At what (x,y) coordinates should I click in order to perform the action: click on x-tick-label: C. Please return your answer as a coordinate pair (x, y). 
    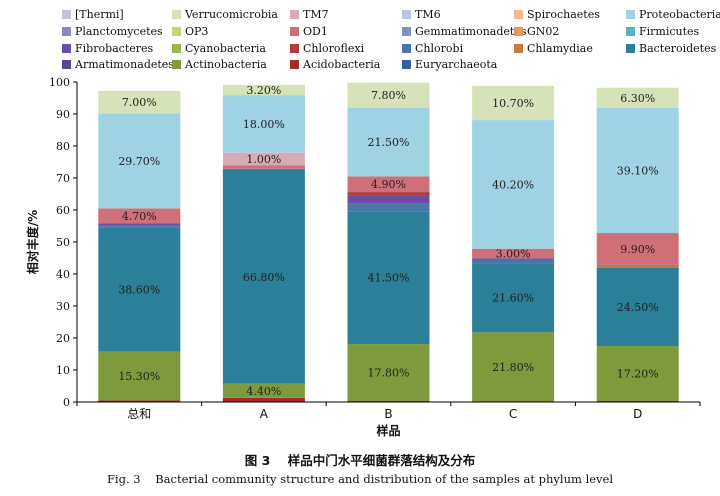
    Looking at the image, I should click on (513, 414).